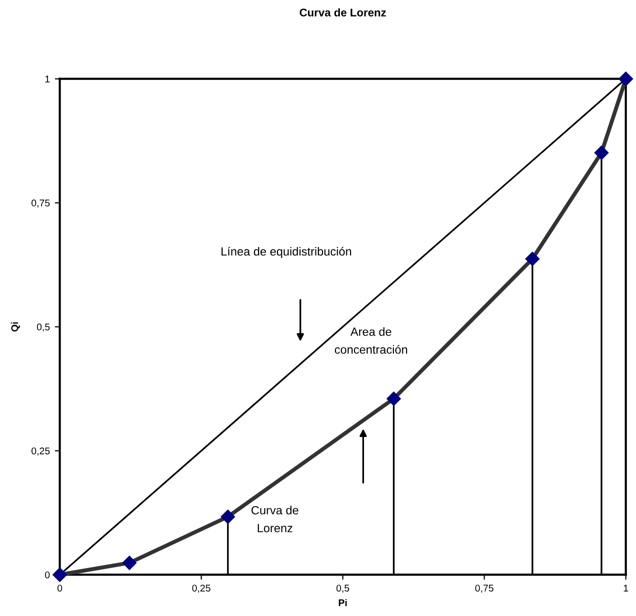 This screenshot has width=636, height=616. What do you see at coordinates (287, 252) in the screenshot?
I see `annotation: Línea de equidistribución` at bounding box center [287, 252].